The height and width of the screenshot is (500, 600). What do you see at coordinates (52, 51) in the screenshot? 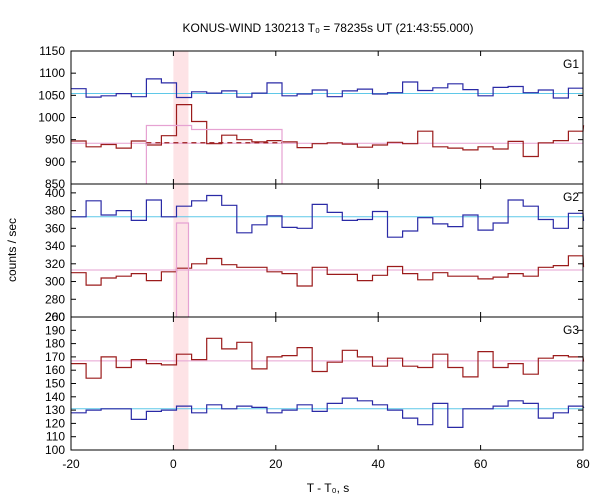
I see `y-tick-label: 1150` at bounding box center [52, 51].